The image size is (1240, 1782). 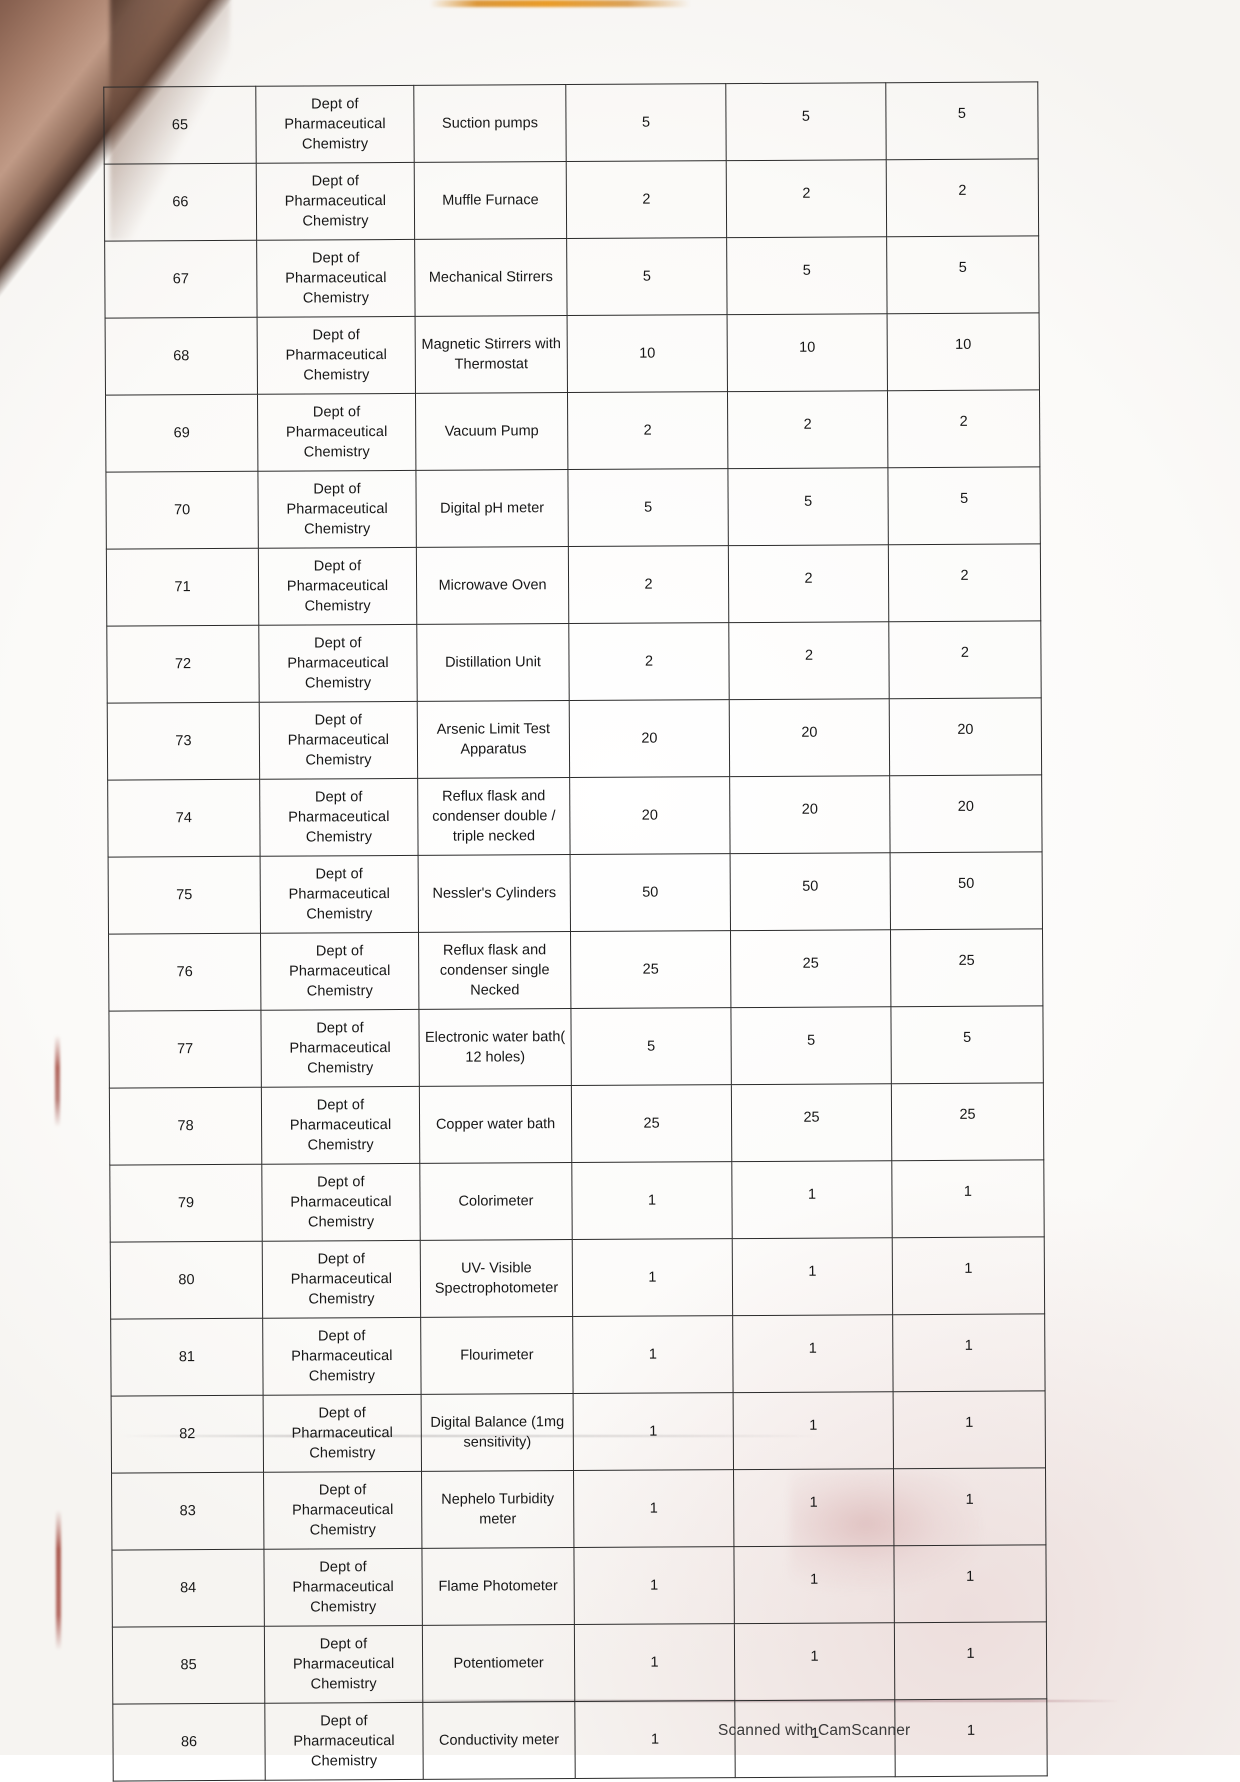 I want to click on scan-smudge-artifact, so click(x=885, y=1530).